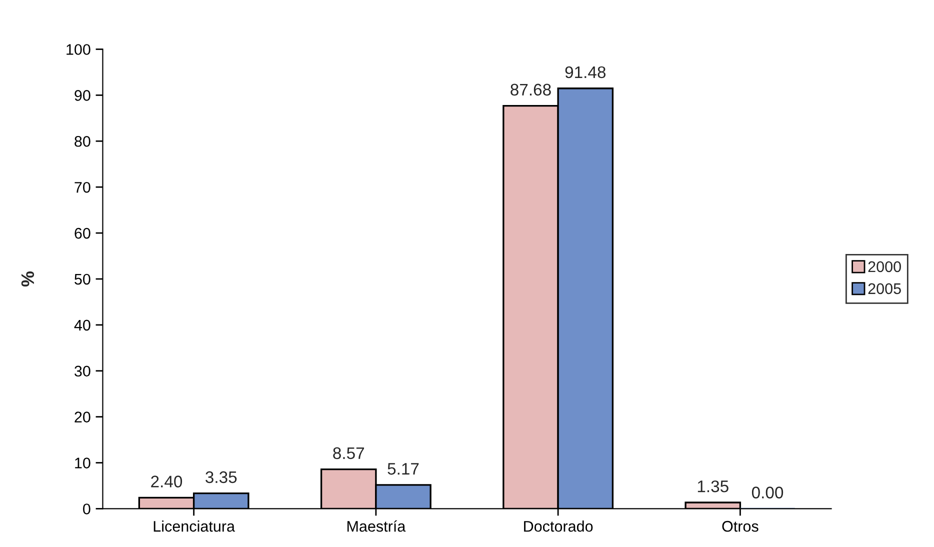 This screenshot has height=547, width=934. Describe the element at coordinates (348, 453) in the screenshot. I see `data-label: 8.57` at that location.